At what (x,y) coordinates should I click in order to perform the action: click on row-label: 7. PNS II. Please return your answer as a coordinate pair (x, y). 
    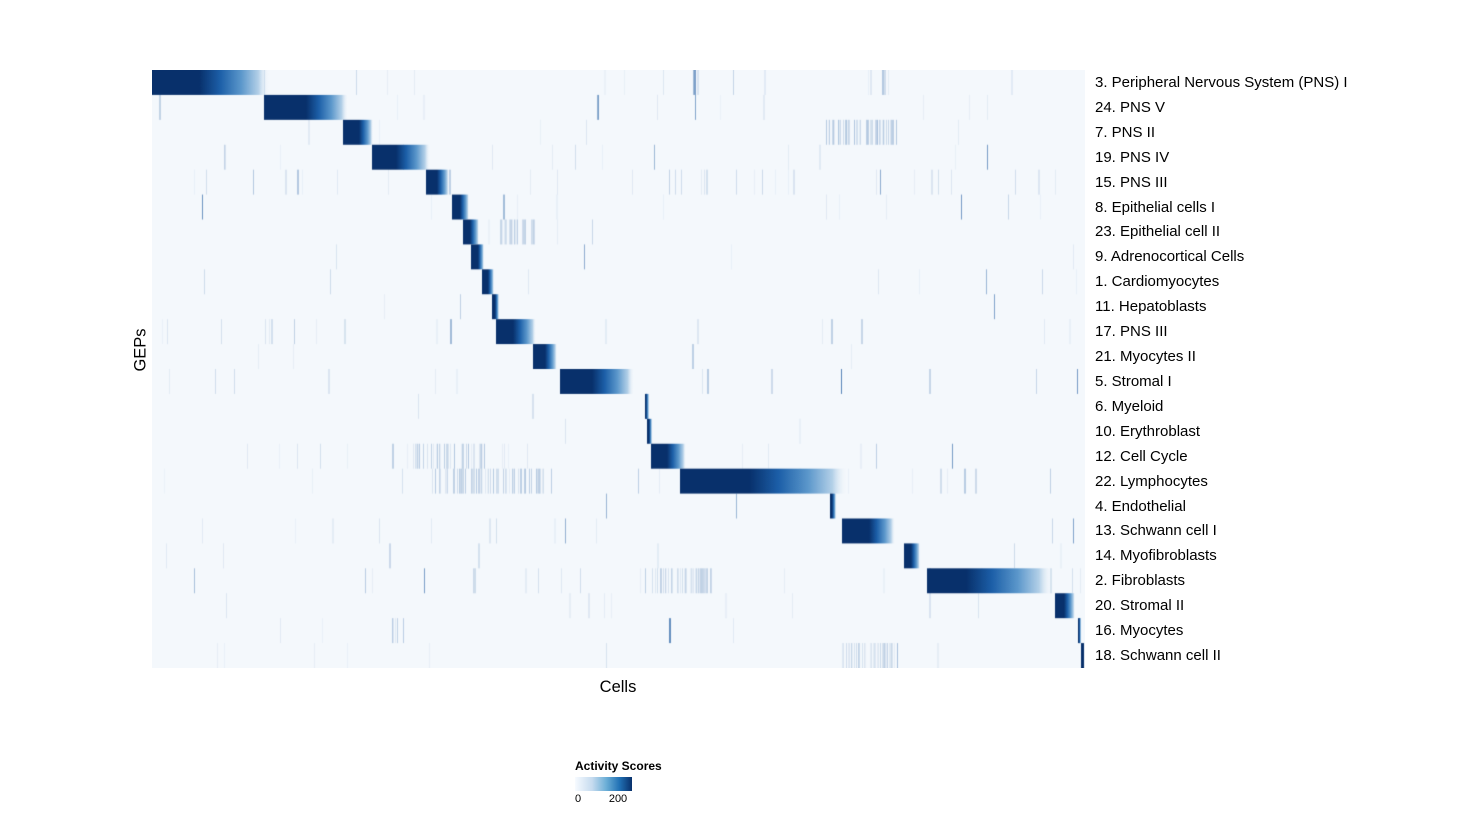
    Looking at the image, I should click on (1125, 132).